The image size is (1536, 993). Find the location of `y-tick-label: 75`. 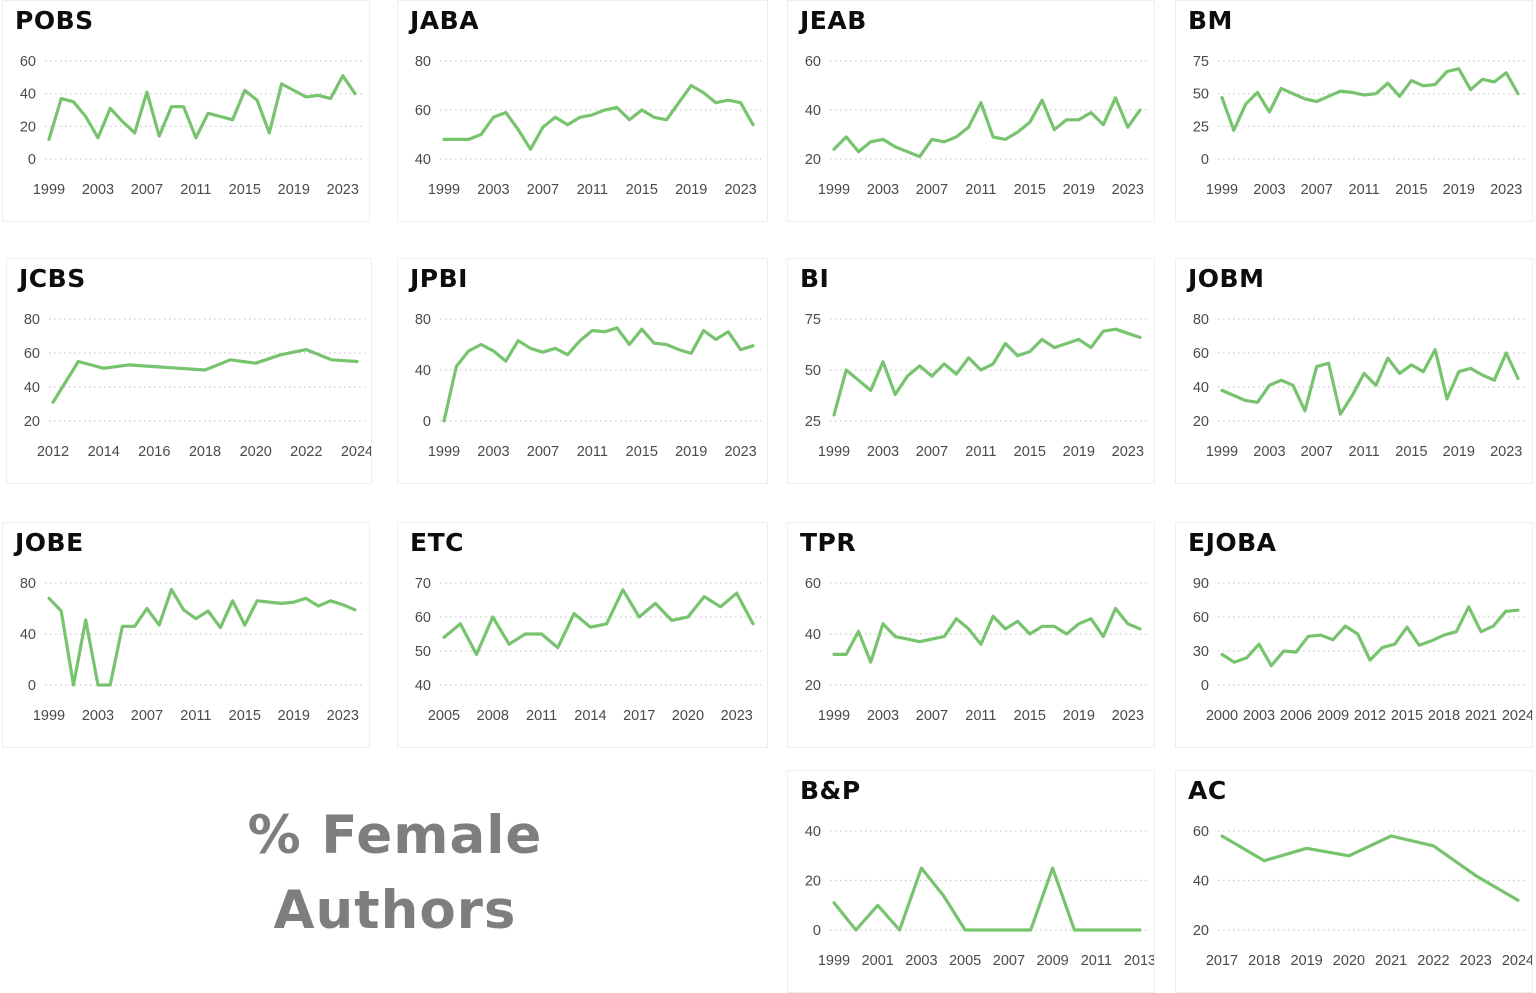

y-tick-label: 75 is located at coordinates (813, 320).